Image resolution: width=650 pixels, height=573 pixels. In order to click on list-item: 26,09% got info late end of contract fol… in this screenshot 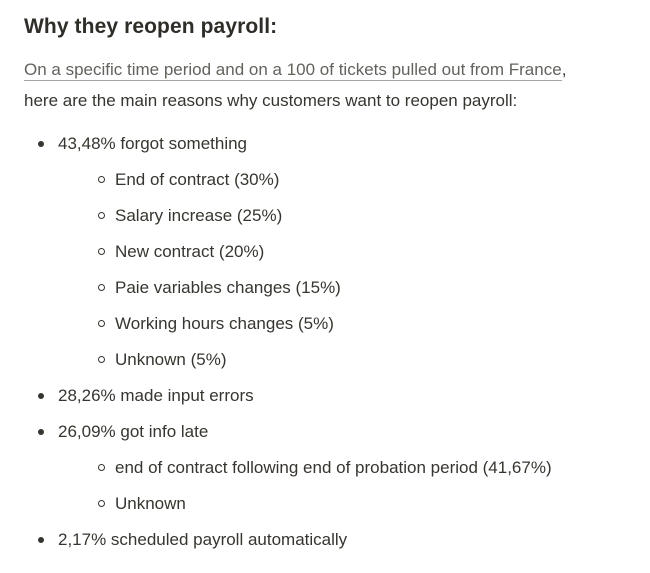, I will do `click(325, 468)`.